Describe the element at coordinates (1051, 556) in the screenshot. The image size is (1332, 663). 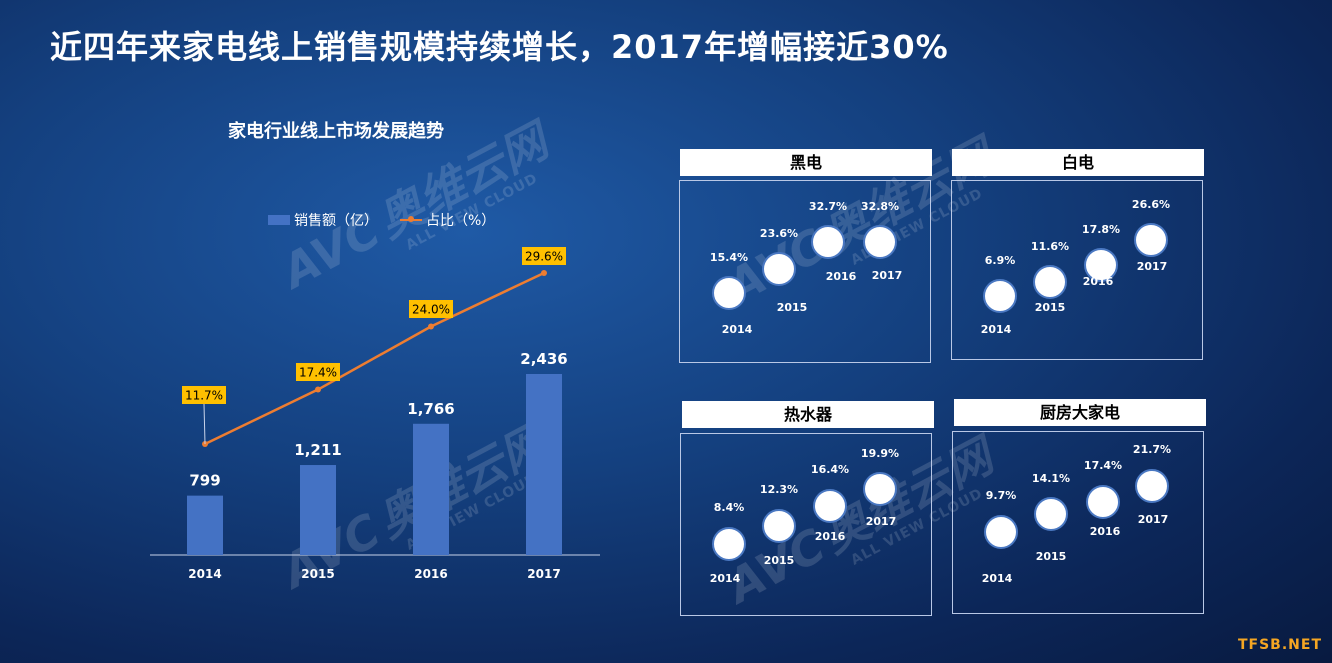
I see `bubble-year-label-4-2015: 2015` at that location.